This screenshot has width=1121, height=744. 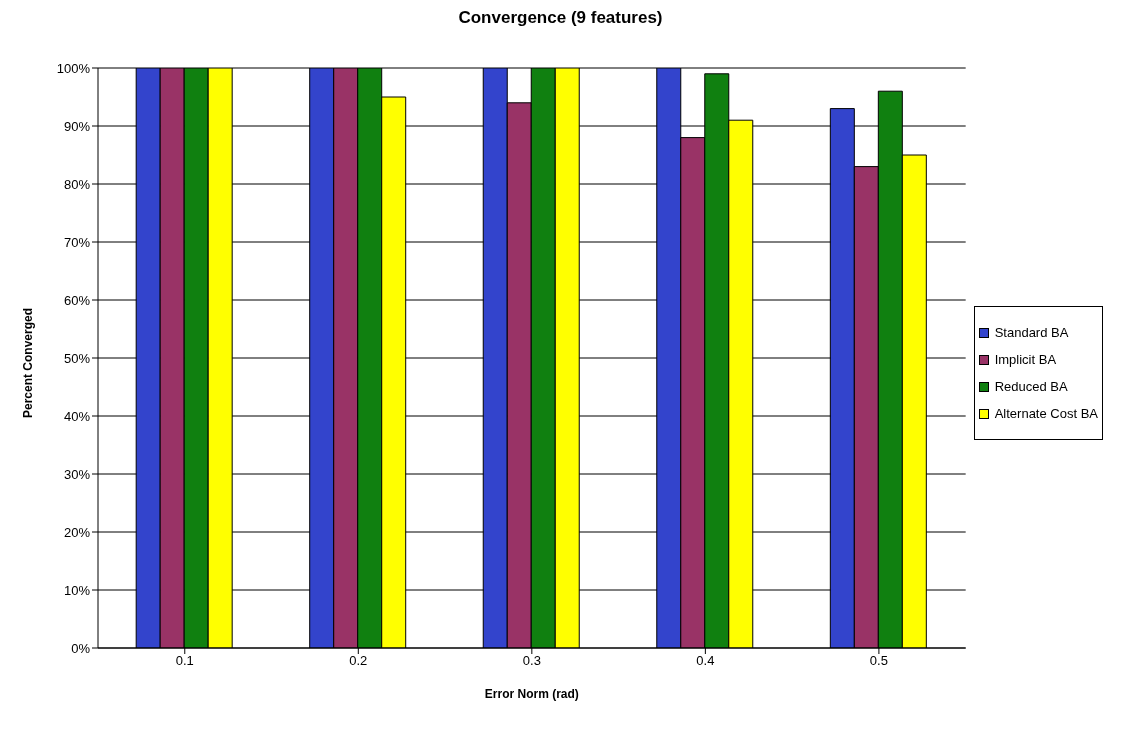 I want to click on legend-label: Alternate Cost BA, so click(x=1045, y=413).